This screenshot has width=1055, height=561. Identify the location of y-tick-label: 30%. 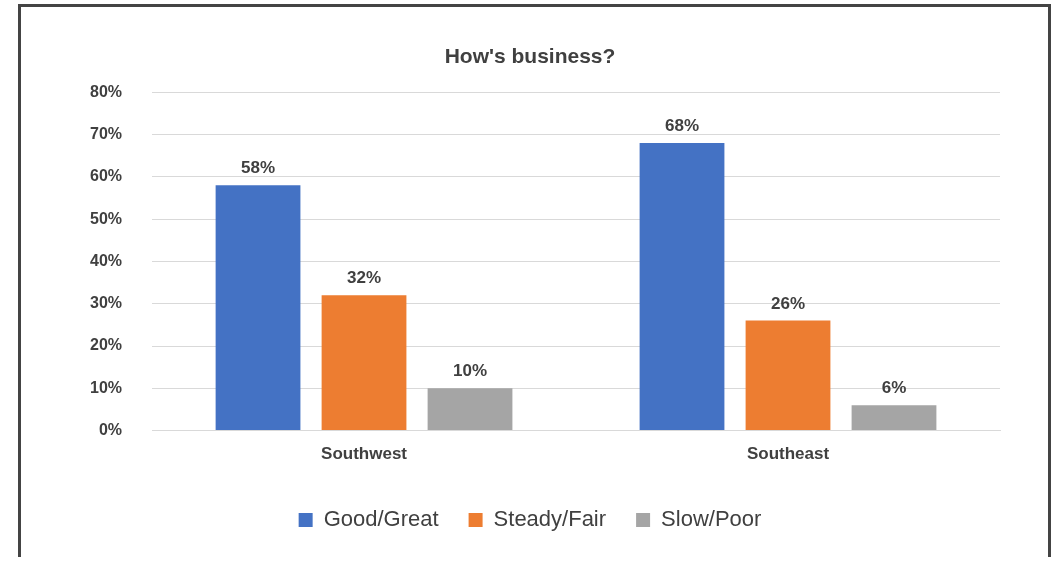
(106, 303).